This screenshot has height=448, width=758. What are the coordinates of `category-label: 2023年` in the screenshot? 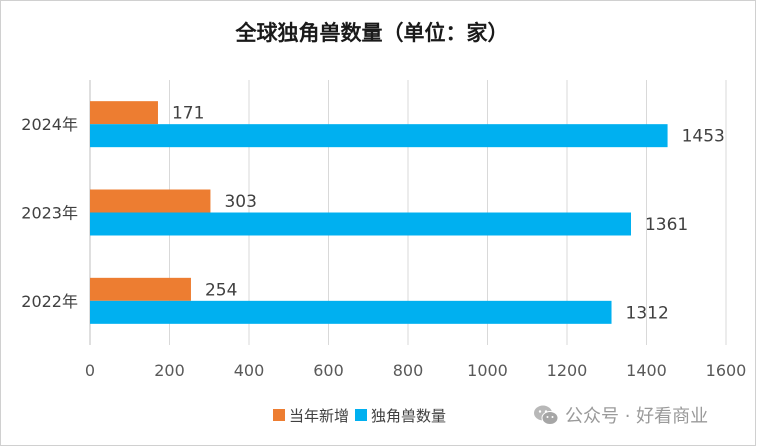 It's located at (49, 213).